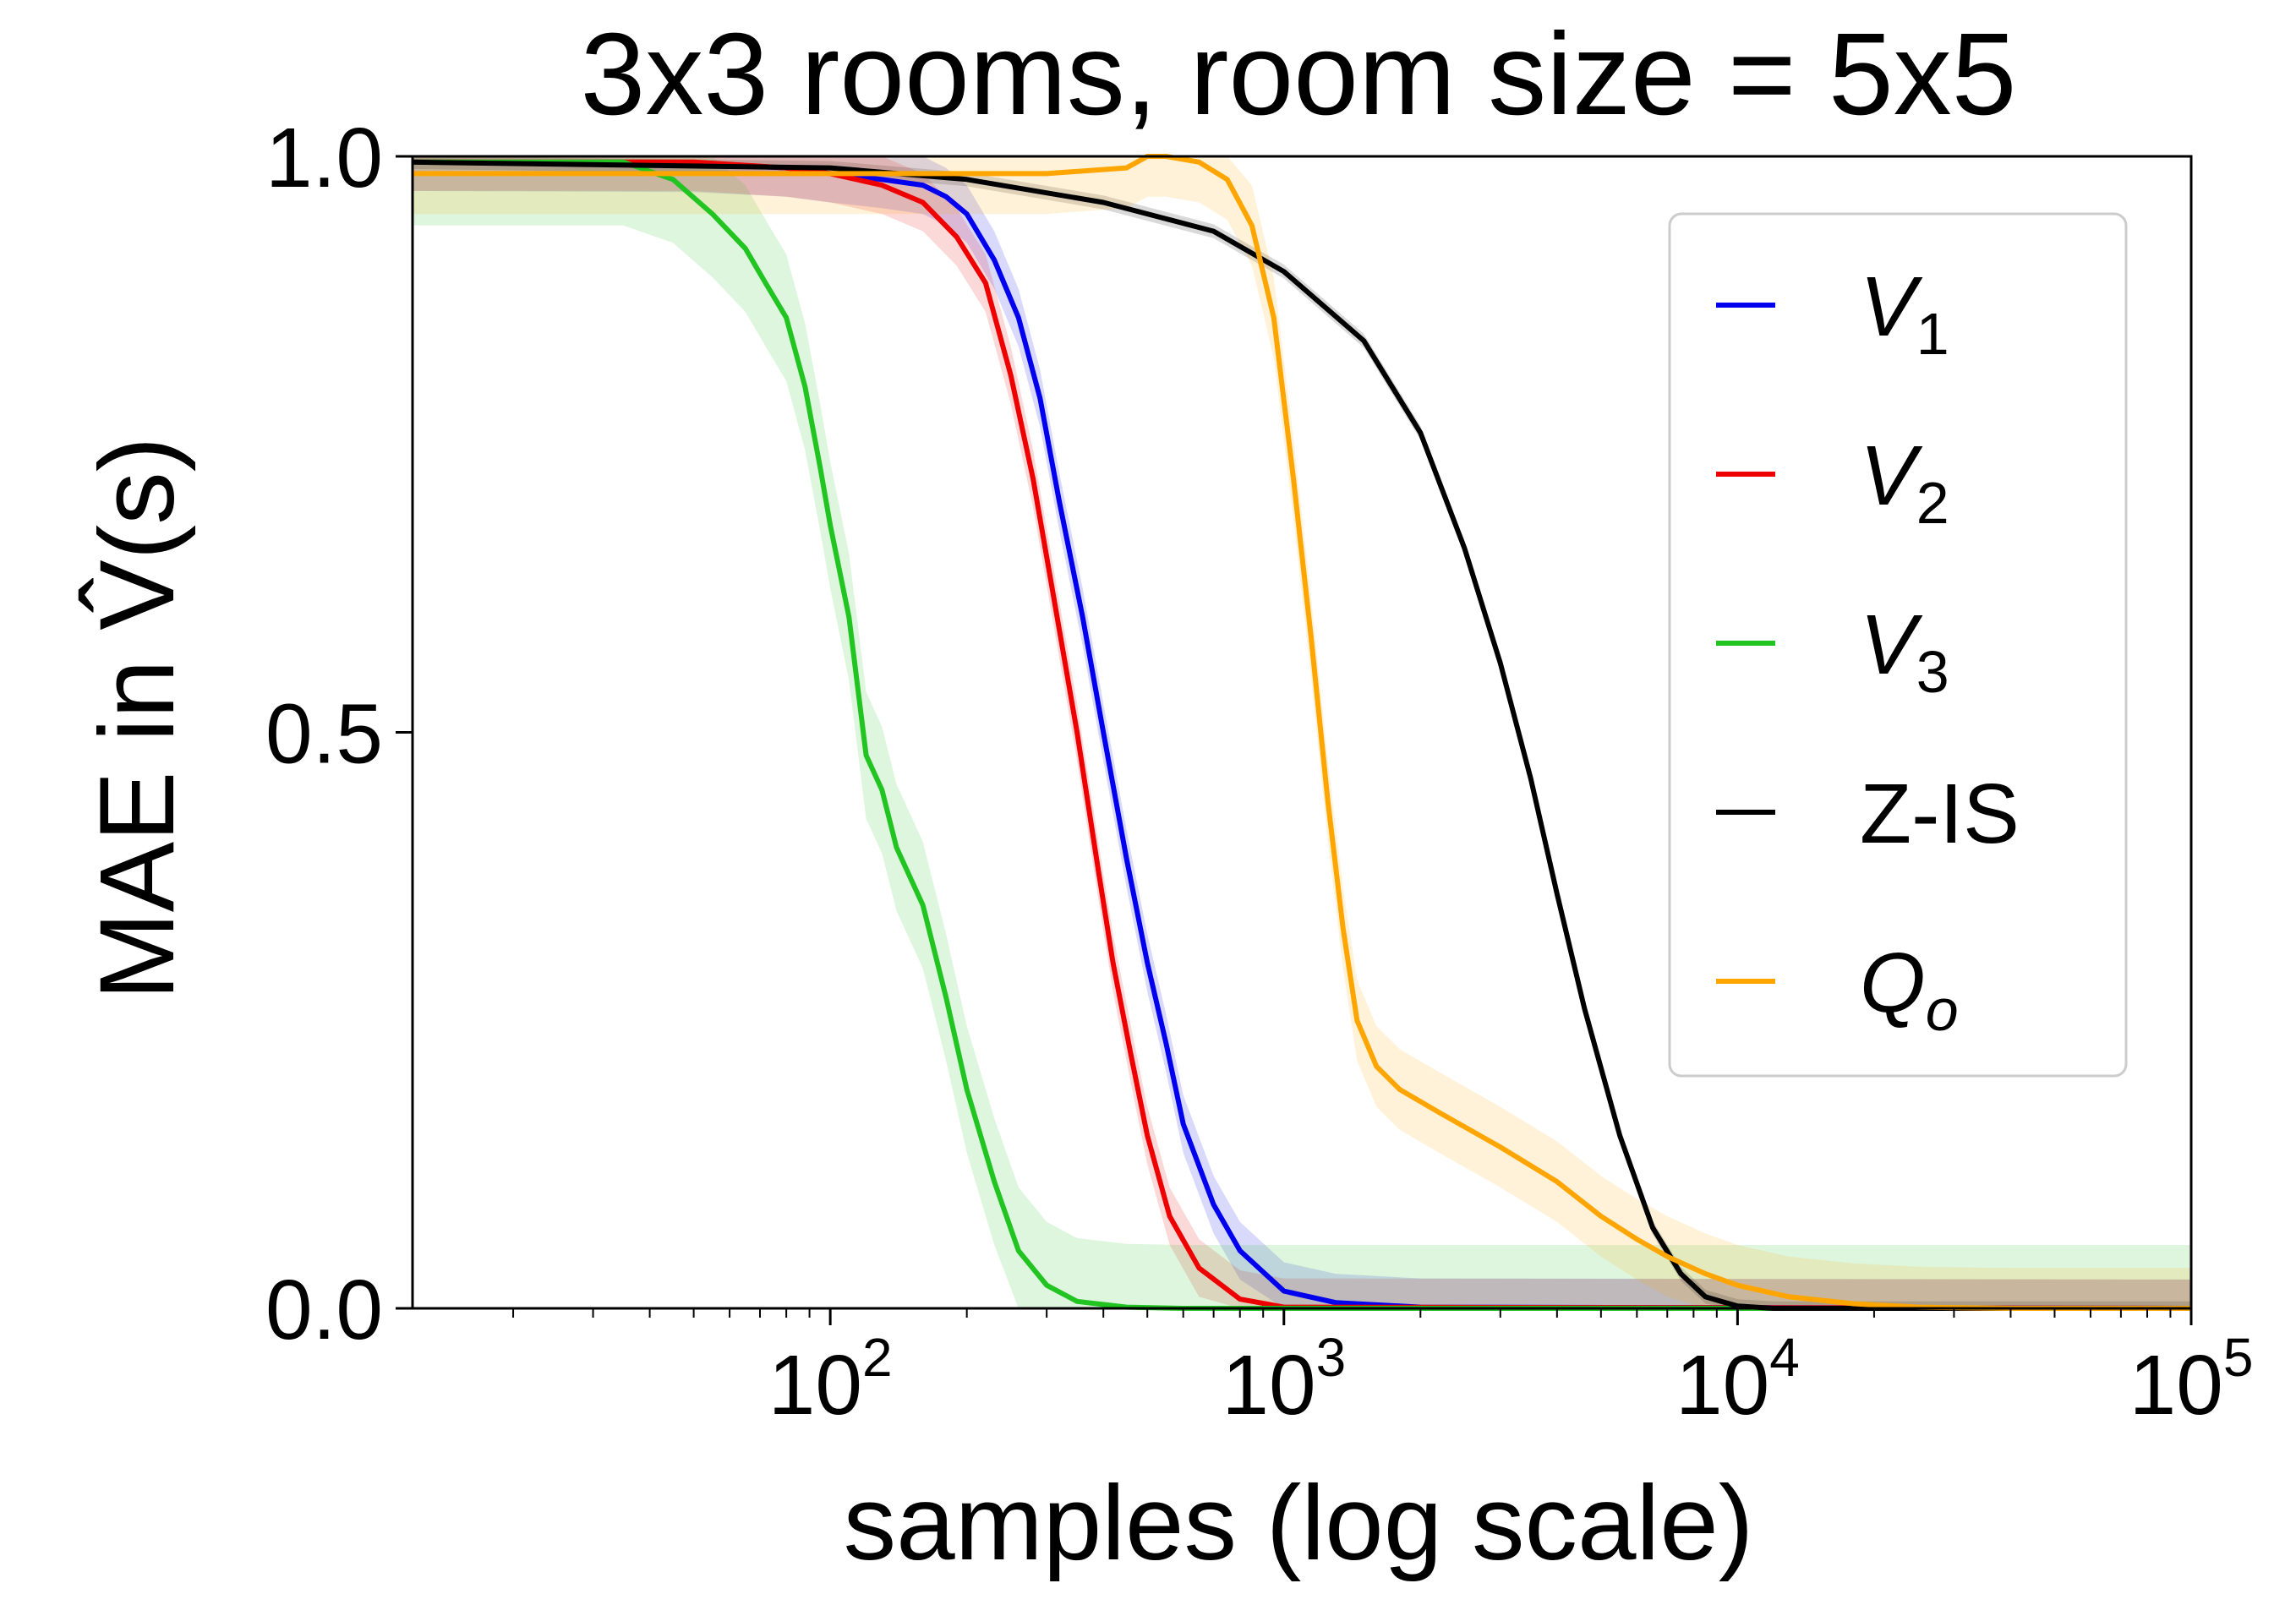  Describe the element at coordinates (1940, 814) in the screenshot. I see `legend-label-4: Z-IS` at that location.